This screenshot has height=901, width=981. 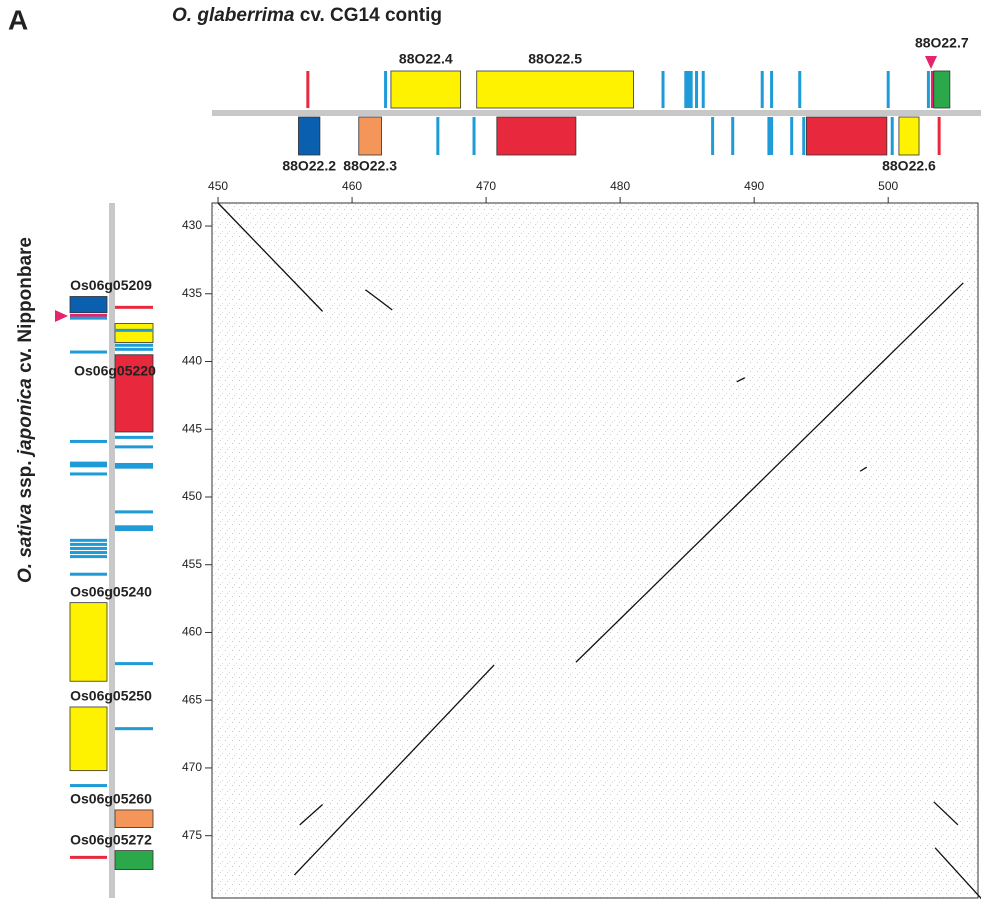 I want to click on gene-label: Os06g05250, so click(x=111, y=696).